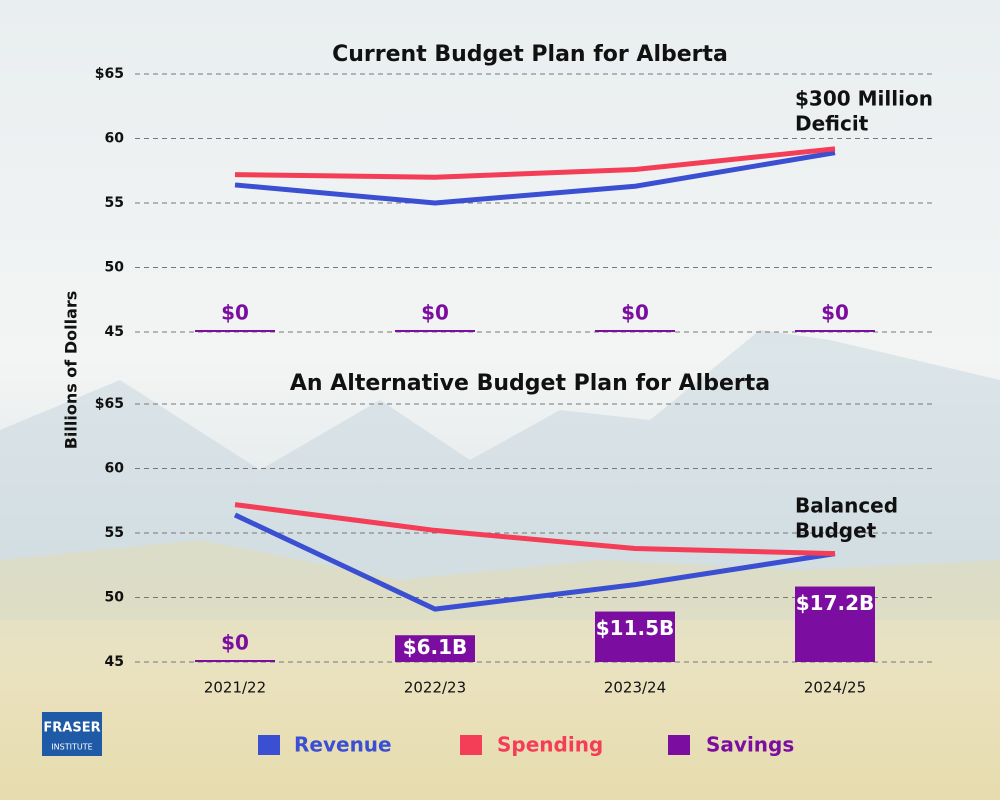 The image size is (1000, 800). What do you see at coordinates (343, 745) in the screenshot?
I see `legend-label: Revenue` at bounding box center [343, 745].